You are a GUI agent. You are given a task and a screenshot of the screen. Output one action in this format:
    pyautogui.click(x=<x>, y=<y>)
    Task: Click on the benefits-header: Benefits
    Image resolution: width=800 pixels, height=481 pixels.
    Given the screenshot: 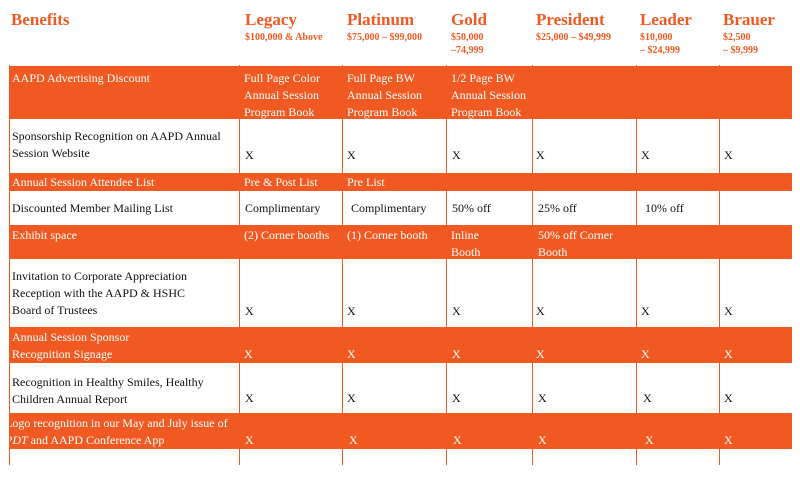 What is the action you would take?
    pyautogui.click(x=40, y=20)
    